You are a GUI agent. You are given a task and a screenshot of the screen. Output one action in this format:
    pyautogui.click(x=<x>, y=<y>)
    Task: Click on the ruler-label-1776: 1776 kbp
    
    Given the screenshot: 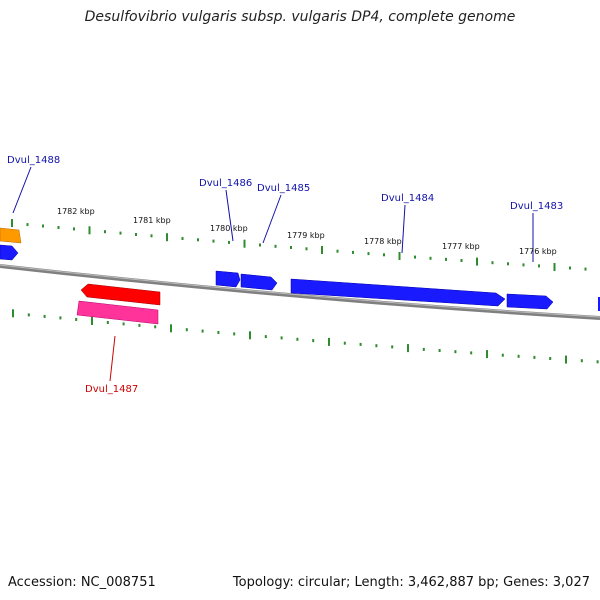 What is the action you would take?
    pyautogui.click(x=538, y=251)
    